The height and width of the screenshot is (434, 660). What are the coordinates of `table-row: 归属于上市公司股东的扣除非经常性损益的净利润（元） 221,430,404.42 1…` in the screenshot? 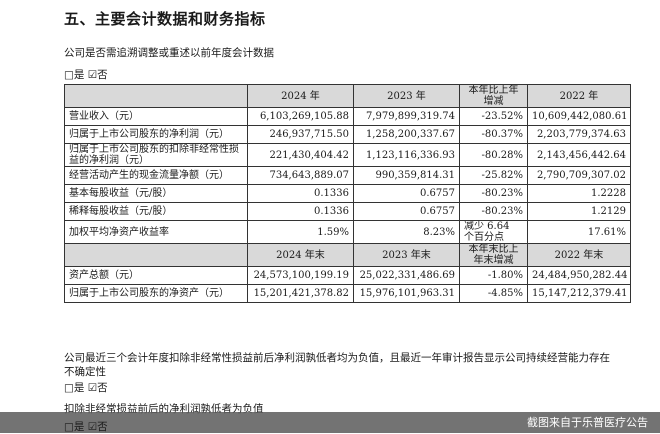 It's located at (347, 155).